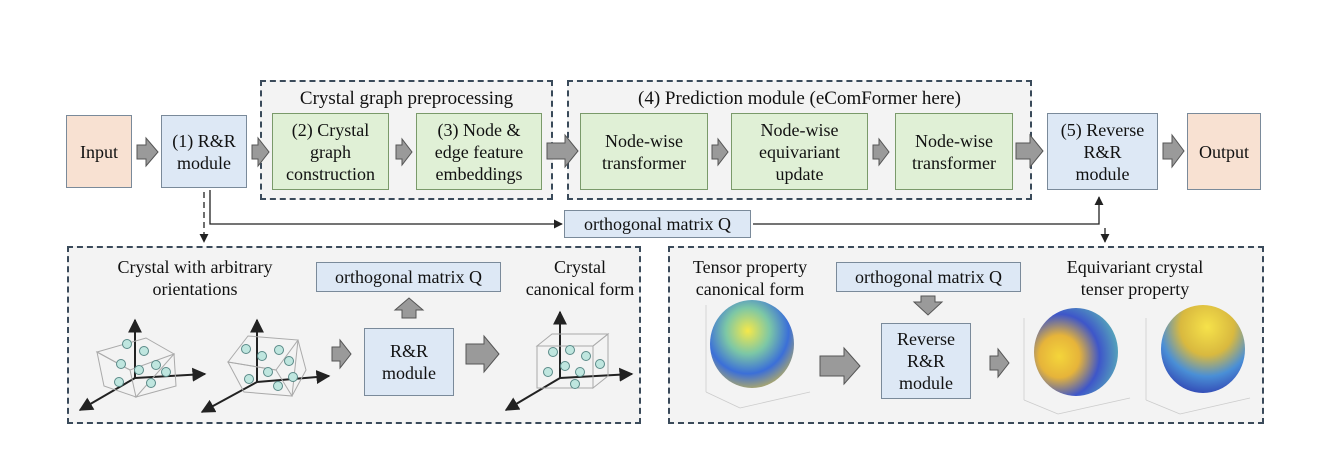 This screenshot has width=1322, height=476. I want to click on rr-module-box: (1) R&R module, so click(204, 151).